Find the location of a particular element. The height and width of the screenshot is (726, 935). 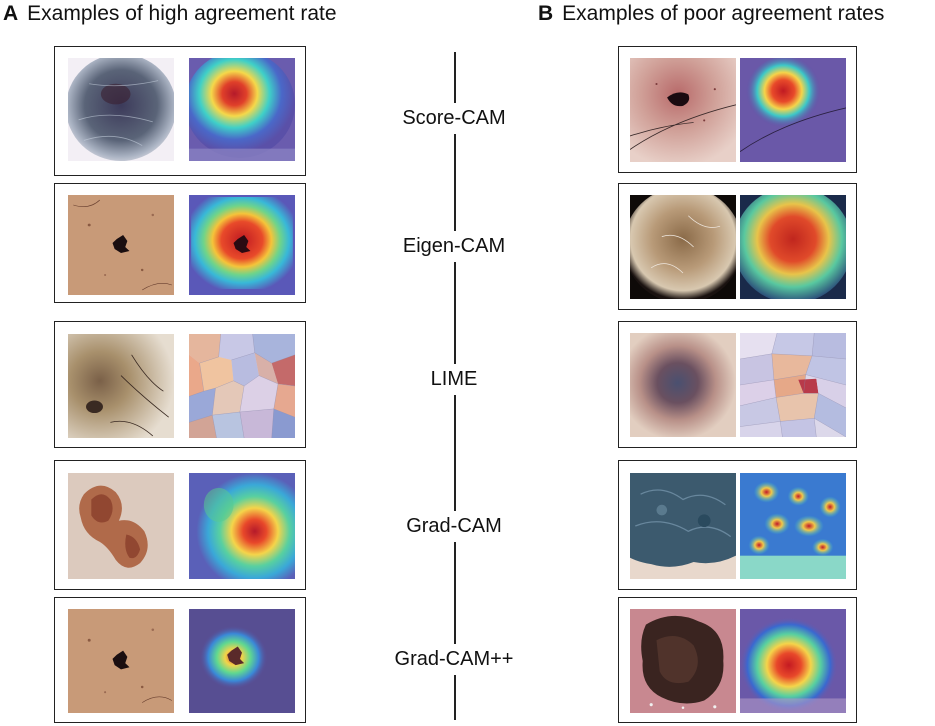

example-frame-b-grad-cam-plus-plus is located at coordinates (737, 660).